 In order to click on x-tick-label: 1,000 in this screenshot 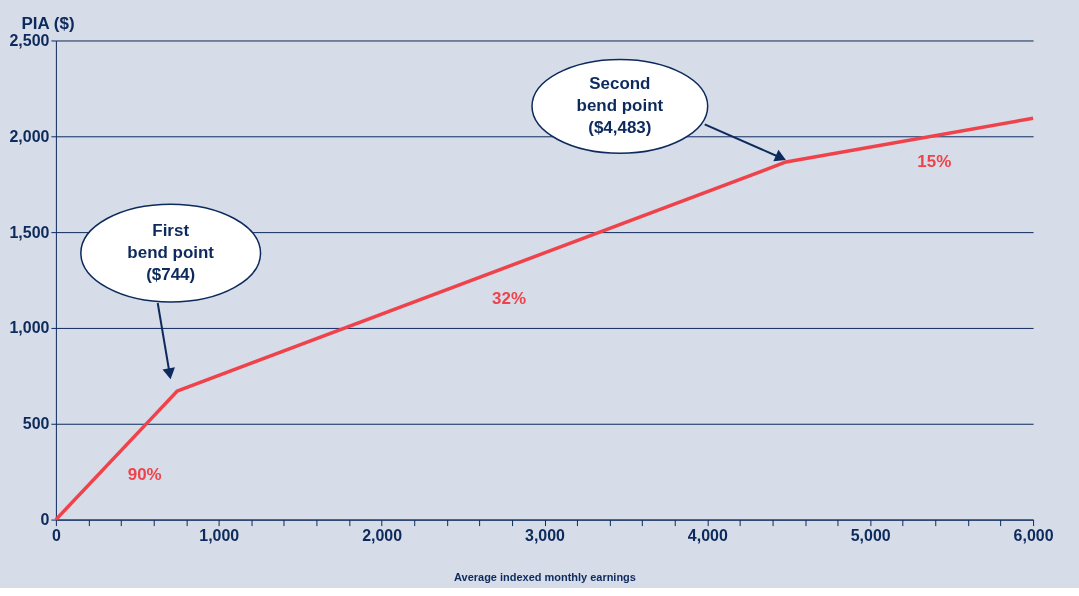, I will do `click(219, 536)`.